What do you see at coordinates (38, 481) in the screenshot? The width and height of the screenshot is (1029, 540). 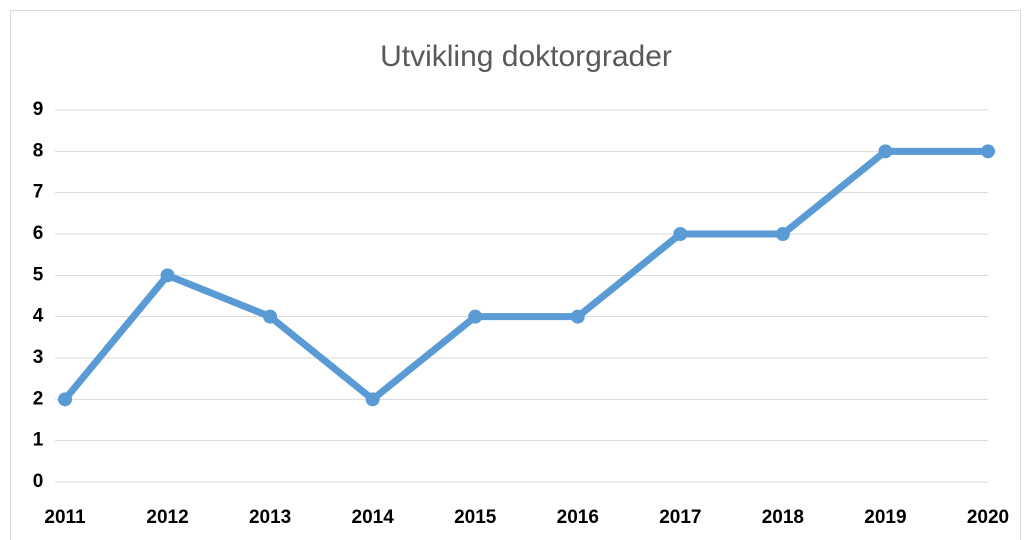 I see `y-tick-label: 0` at bounding box center [38, 481].